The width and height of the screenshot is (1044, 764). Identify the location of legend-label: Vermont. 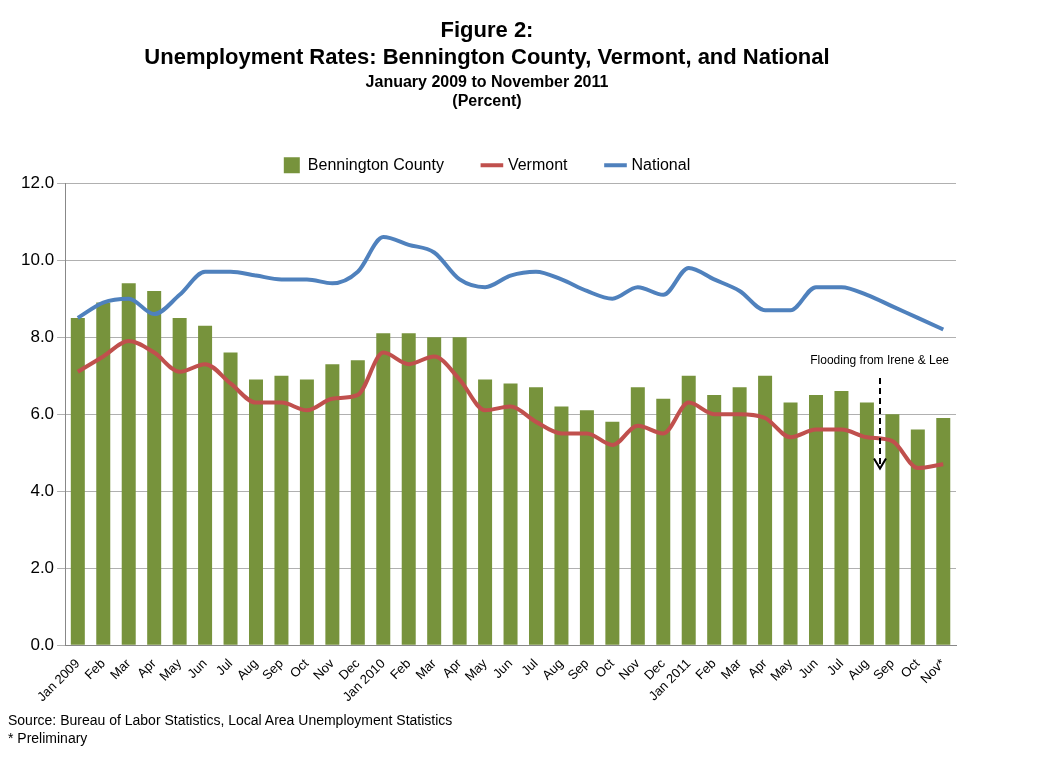
(538, 164).